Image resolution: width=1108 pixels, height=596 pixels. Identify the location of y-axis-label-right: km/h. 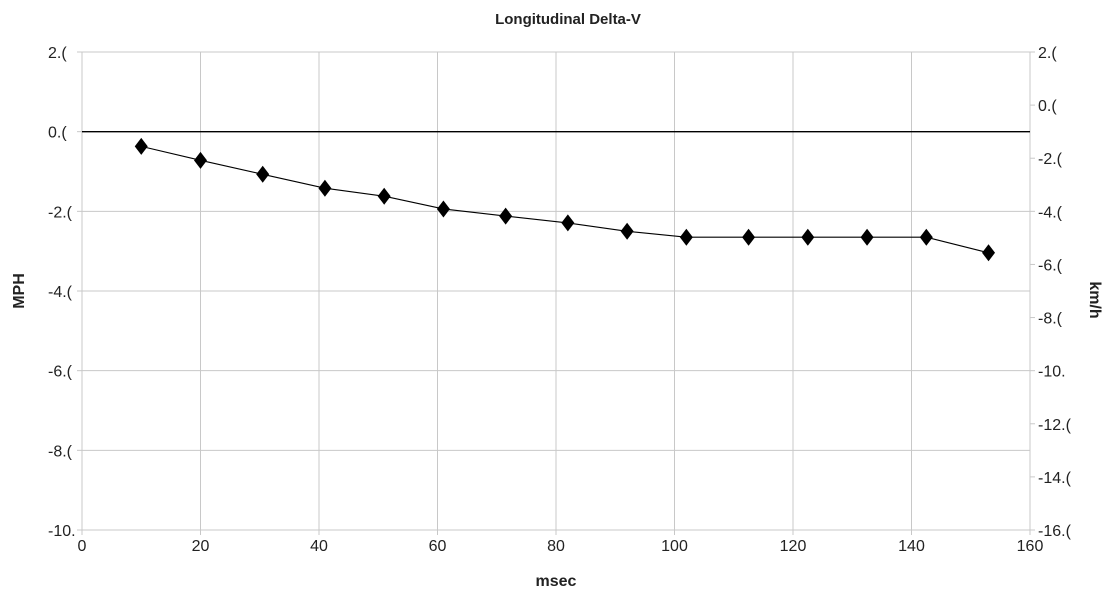
(1094, 299).